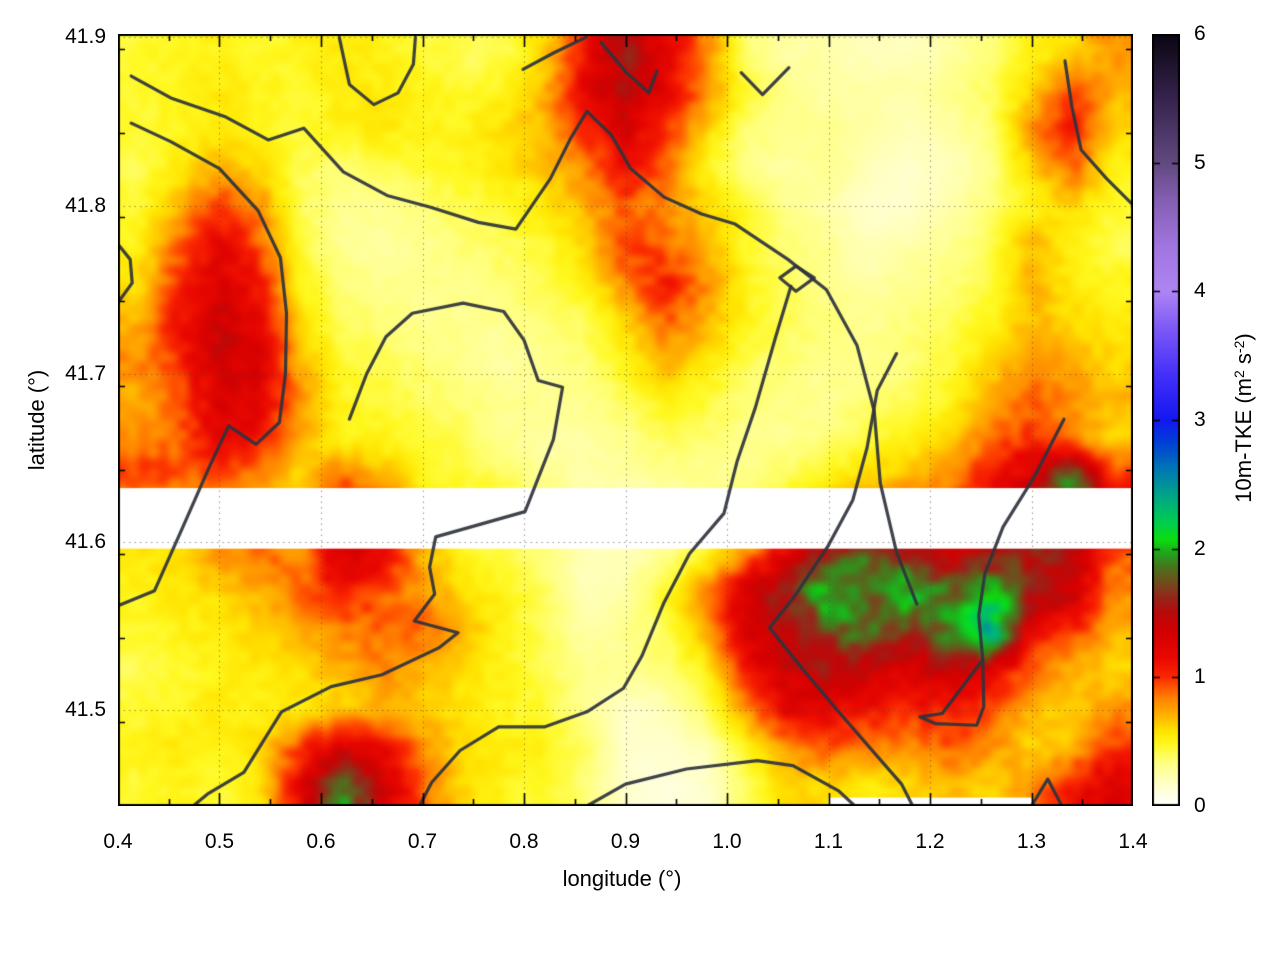  I want to click on colorbar-tick-label: 2, so click(1200, 548).